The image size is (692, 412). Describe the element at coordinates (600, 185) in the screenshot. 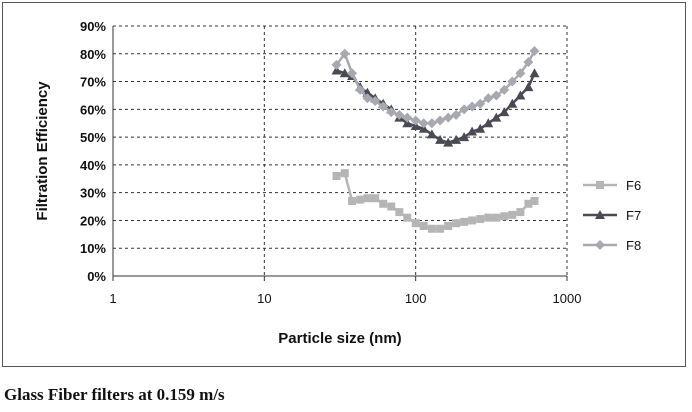

I see `legend-marker-f6` at that location.